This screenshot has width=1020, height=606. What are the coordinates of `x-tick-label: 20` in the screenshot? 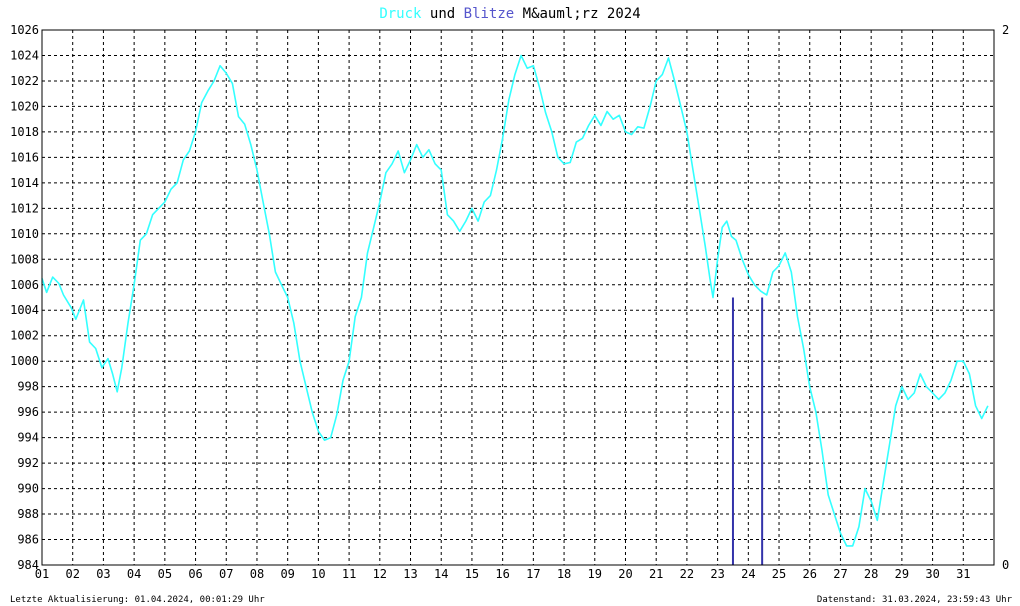 It's located at (625, 574).